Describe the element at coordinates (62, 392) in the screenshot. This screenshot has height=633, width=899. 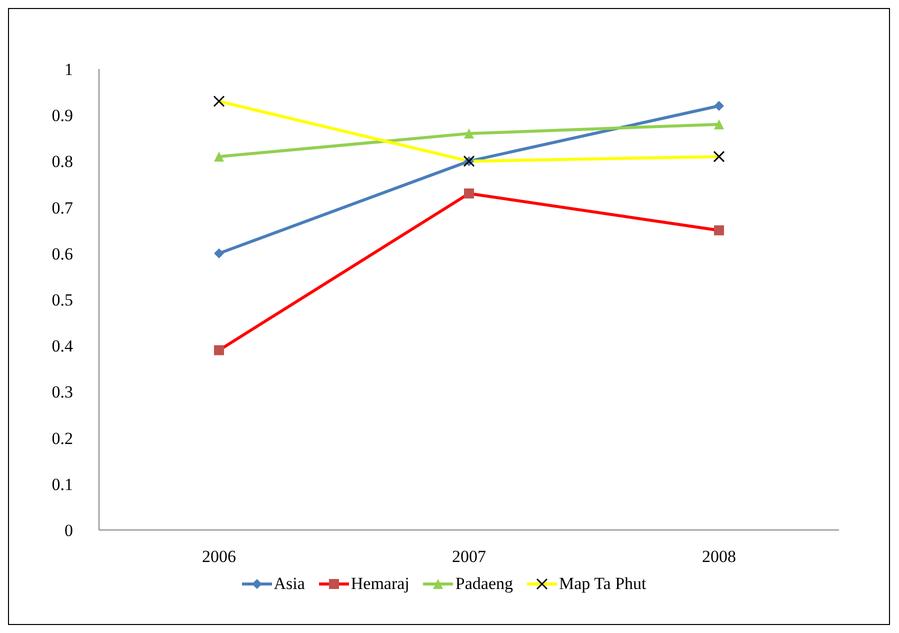
I see `y-tick-label: 0.3` at that location.